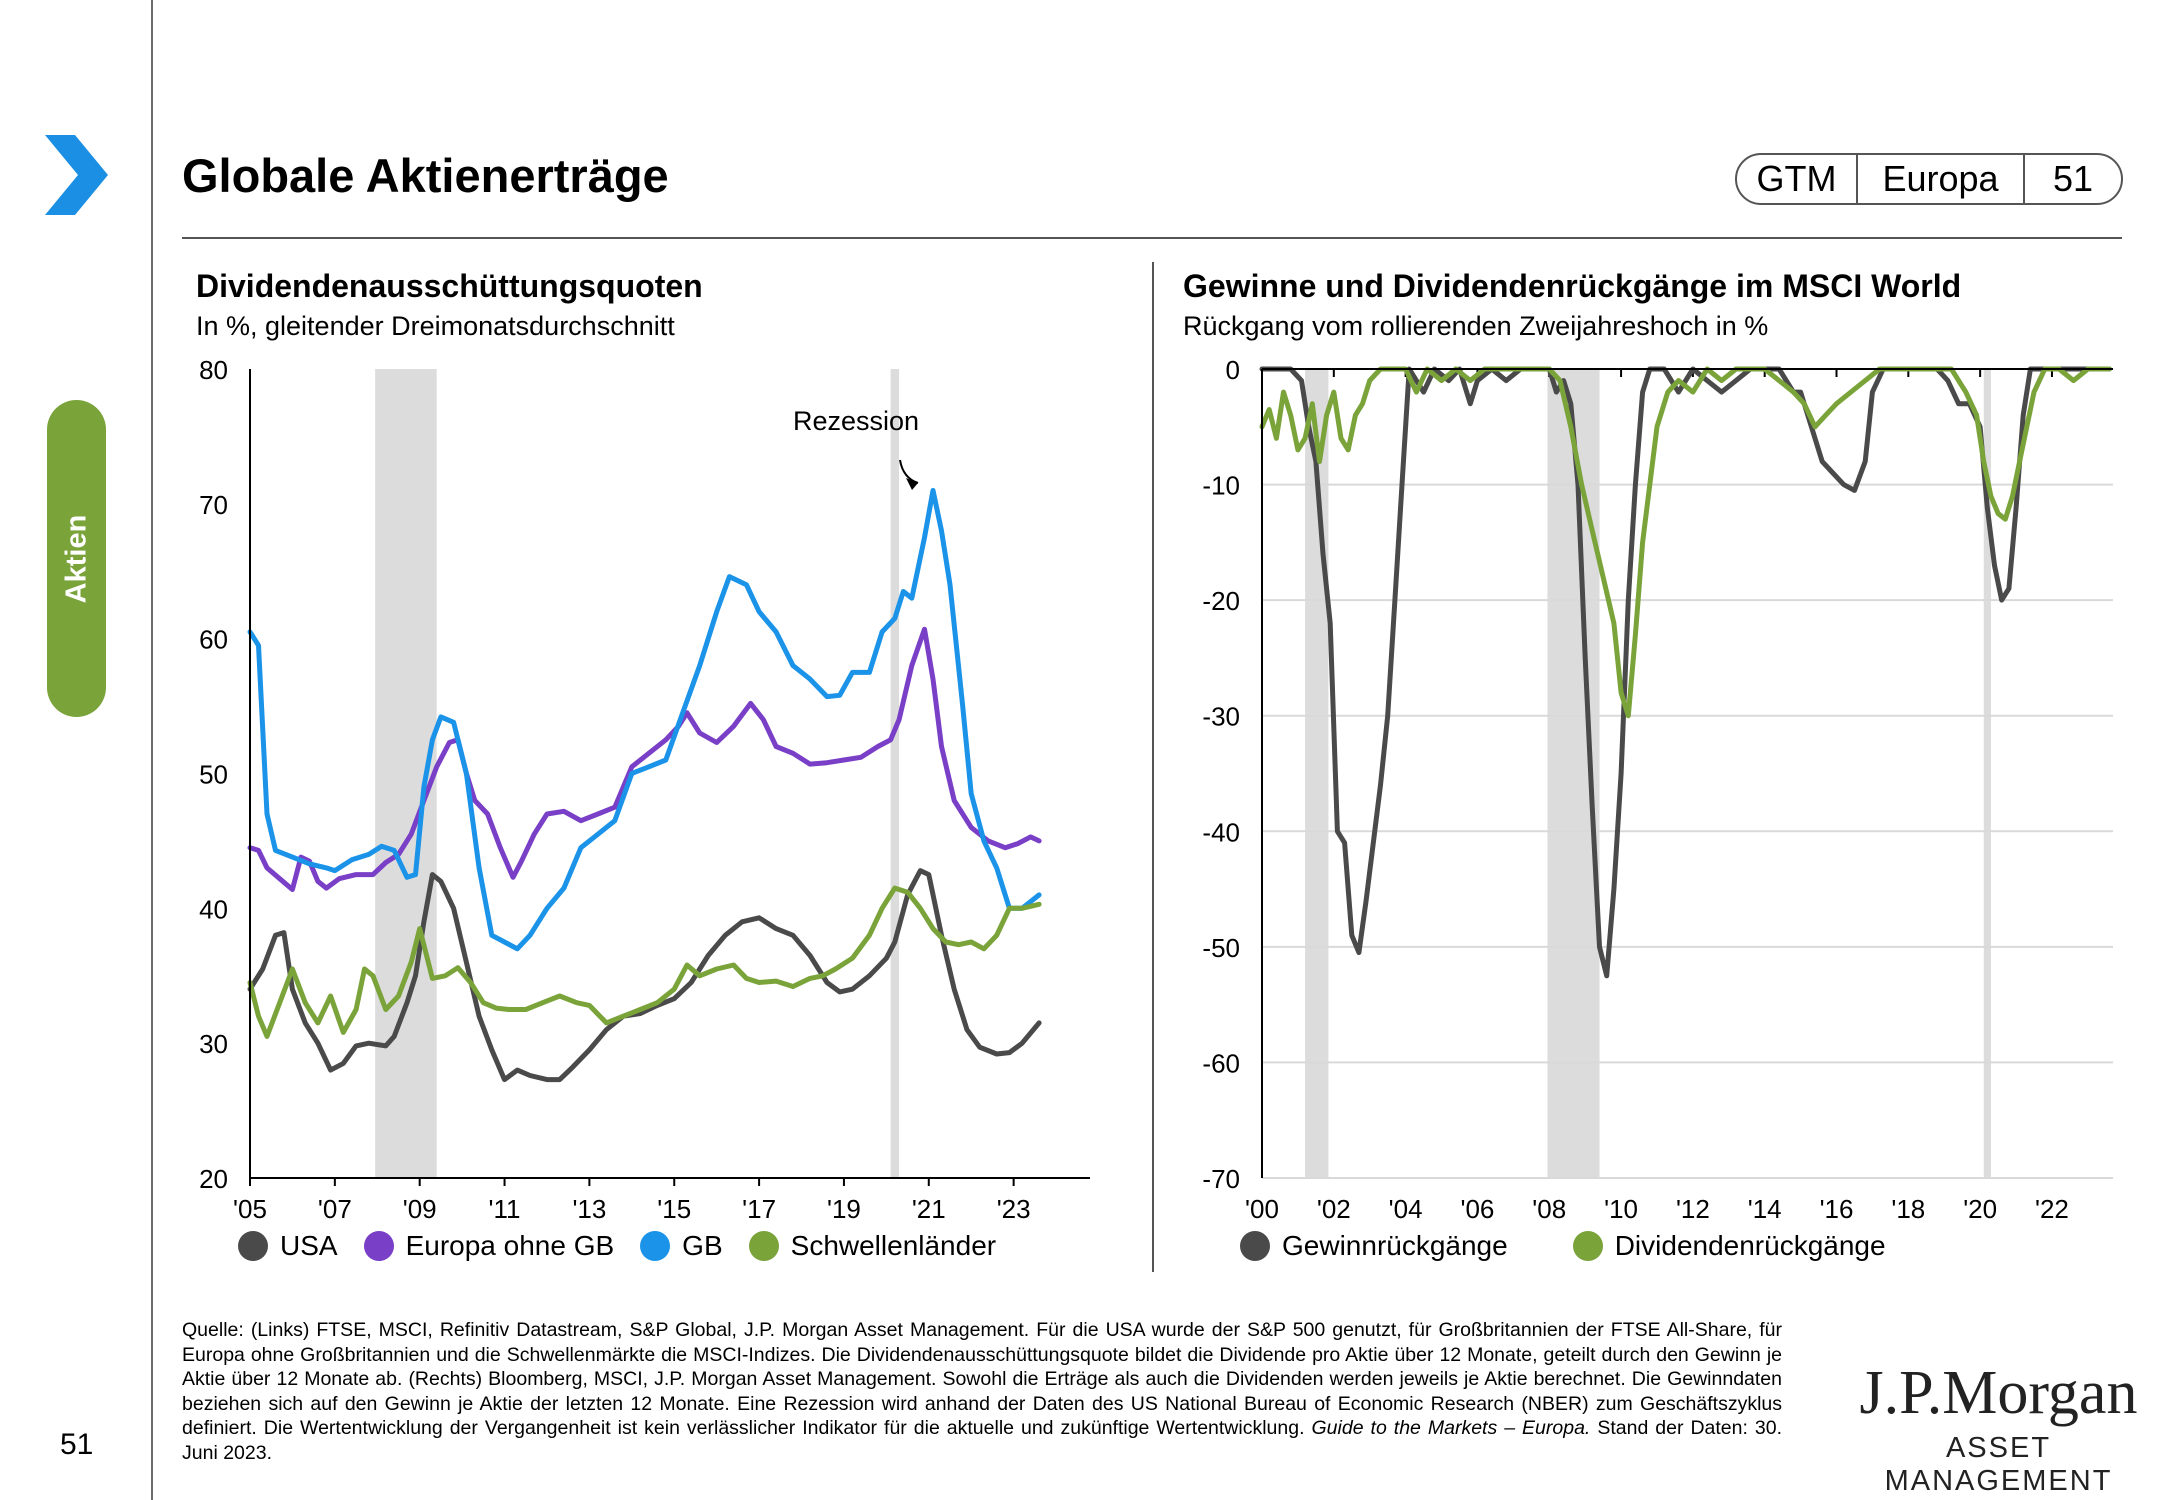  What do you see at coordinates (1941, 179) in the screenshot?
I see `badge-region: Europa` at bounding box center [1941, 179].